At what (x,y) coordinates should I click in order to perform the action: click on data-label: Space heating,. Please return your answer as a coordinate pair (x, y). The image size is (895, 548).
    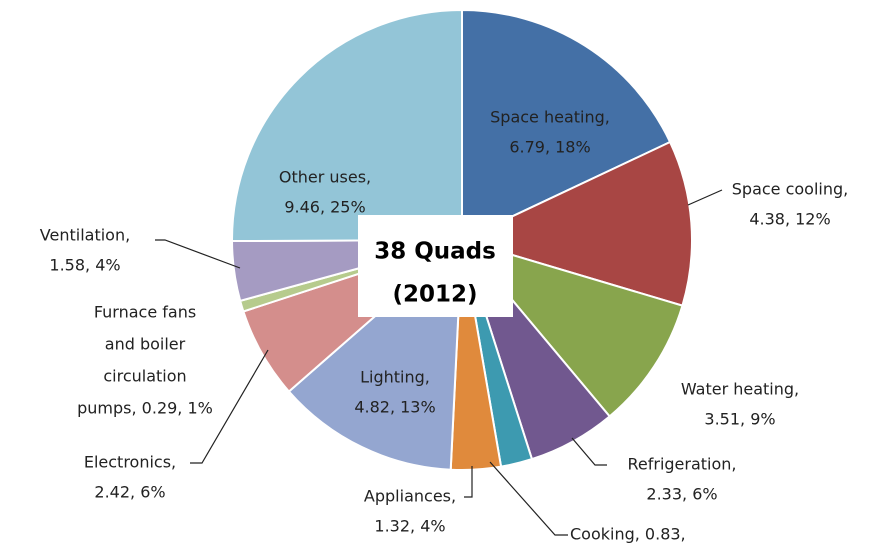
    Looking at the image, I should click on (550, 117).